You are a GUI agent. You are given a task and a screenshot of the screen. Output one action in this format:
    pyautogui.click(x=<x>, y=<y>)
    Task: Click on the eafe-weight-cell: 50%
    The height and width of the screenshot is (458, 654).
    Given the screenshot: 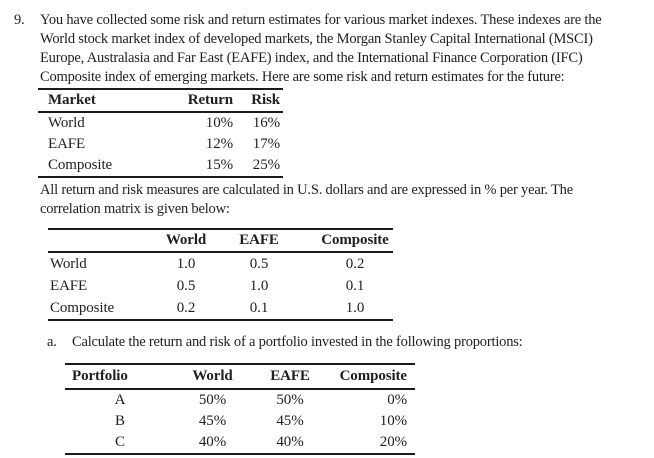 What is the action you would take?
    pyautogui.click(x=290, y=400)
    